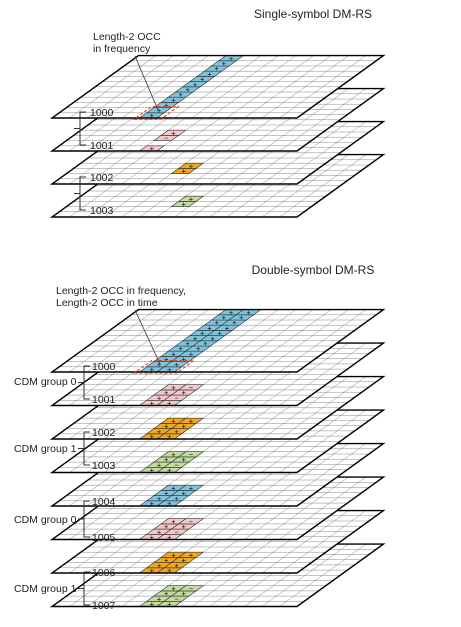 The height and width of the screenshot is (627, 461). What do you see at coordinates (104, 400) in the screenshot?
I see `double-port-label-1001: 1001` at bounding box center [104, 400].